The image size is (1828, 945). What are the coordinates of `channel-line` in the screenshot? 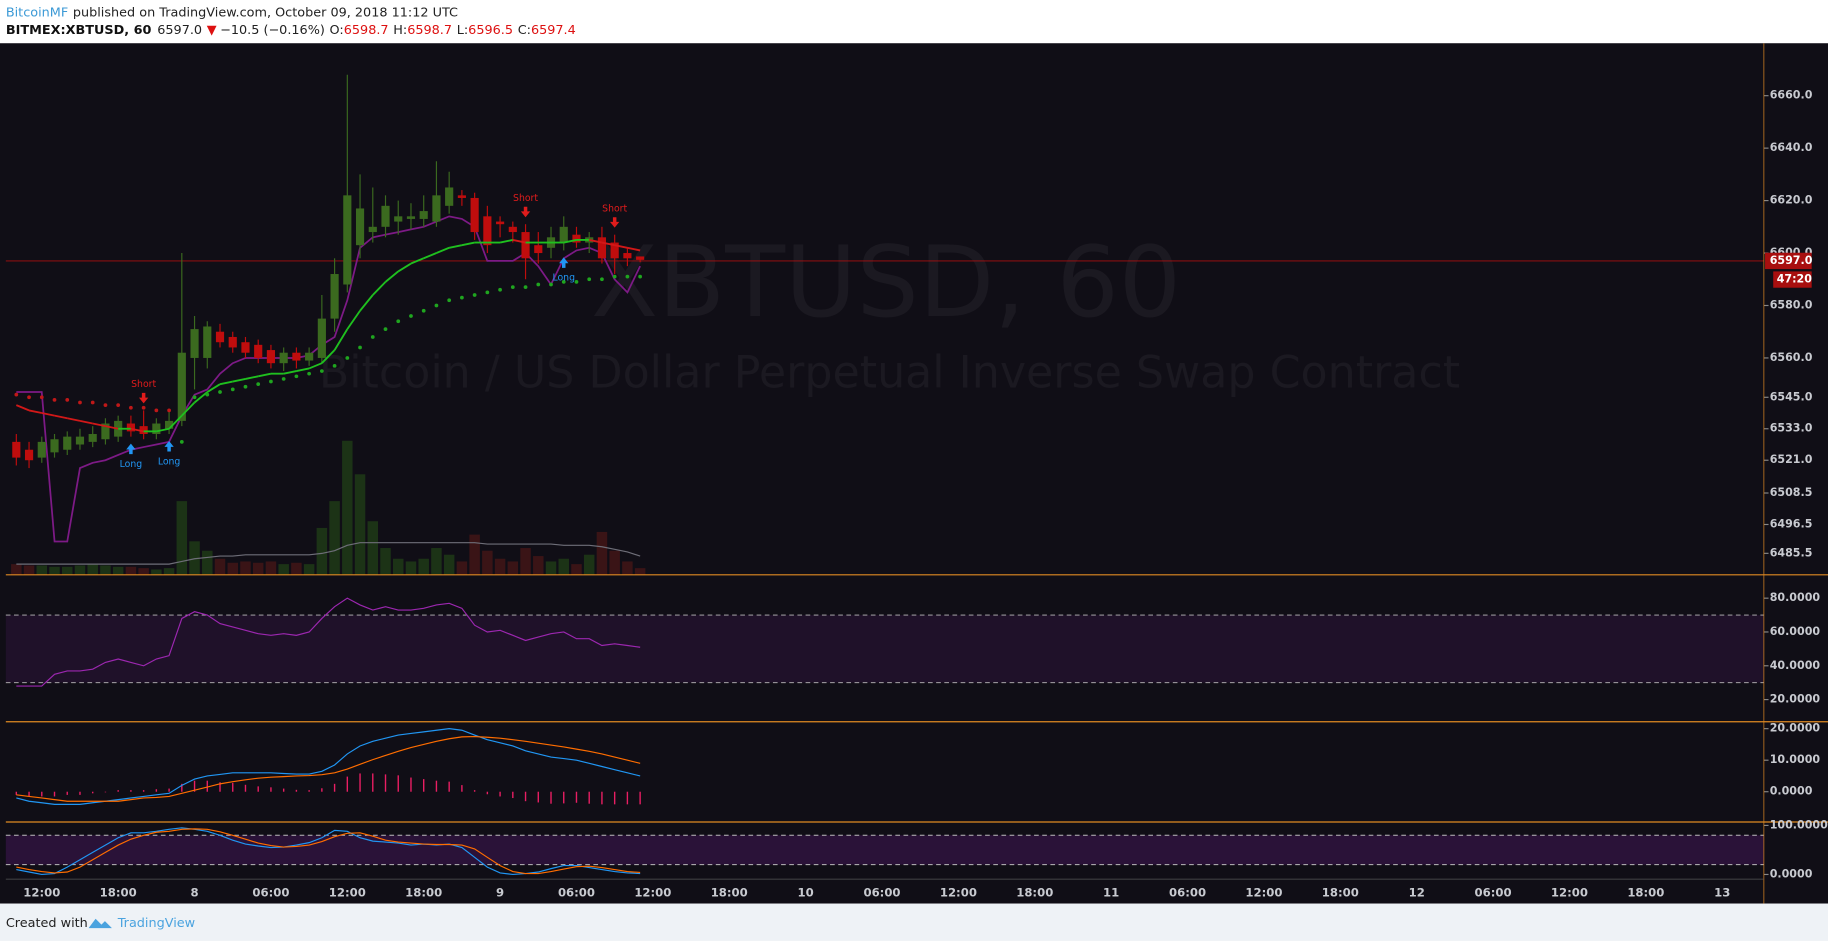 It's located at (328, 379).